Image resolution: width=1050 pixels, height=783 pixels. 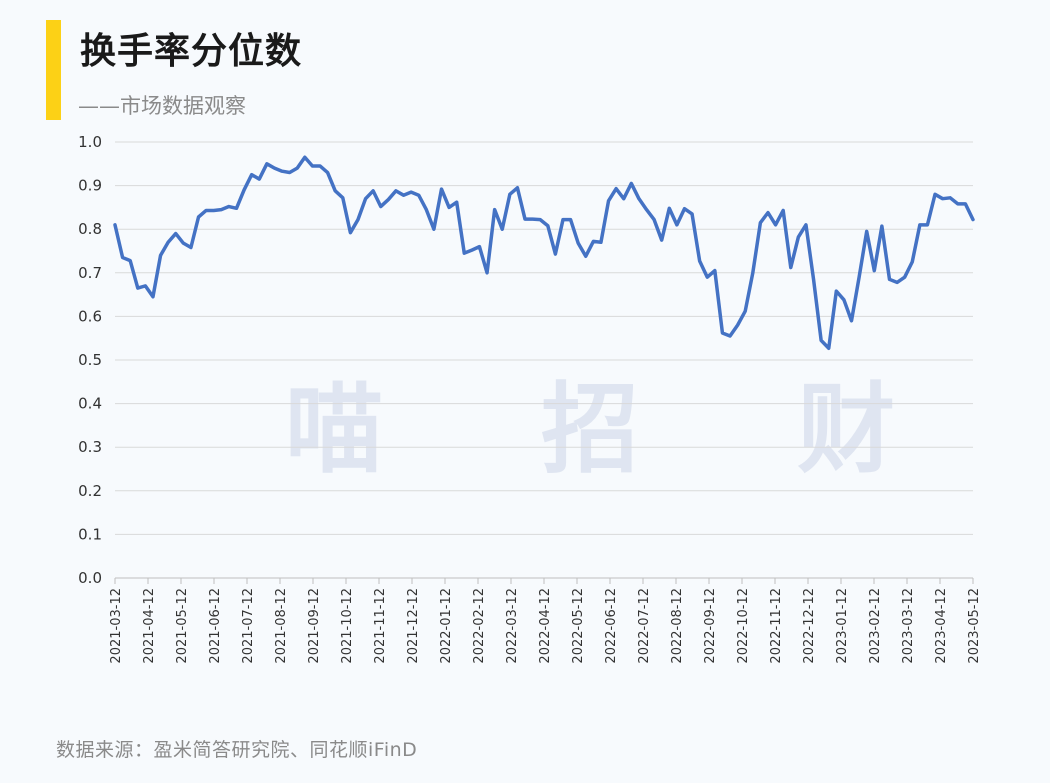 What do you see at coordinates (90, 273) in the screenshot?
I see `y-tick-label: 0.7` at bounding box center [90, 273].